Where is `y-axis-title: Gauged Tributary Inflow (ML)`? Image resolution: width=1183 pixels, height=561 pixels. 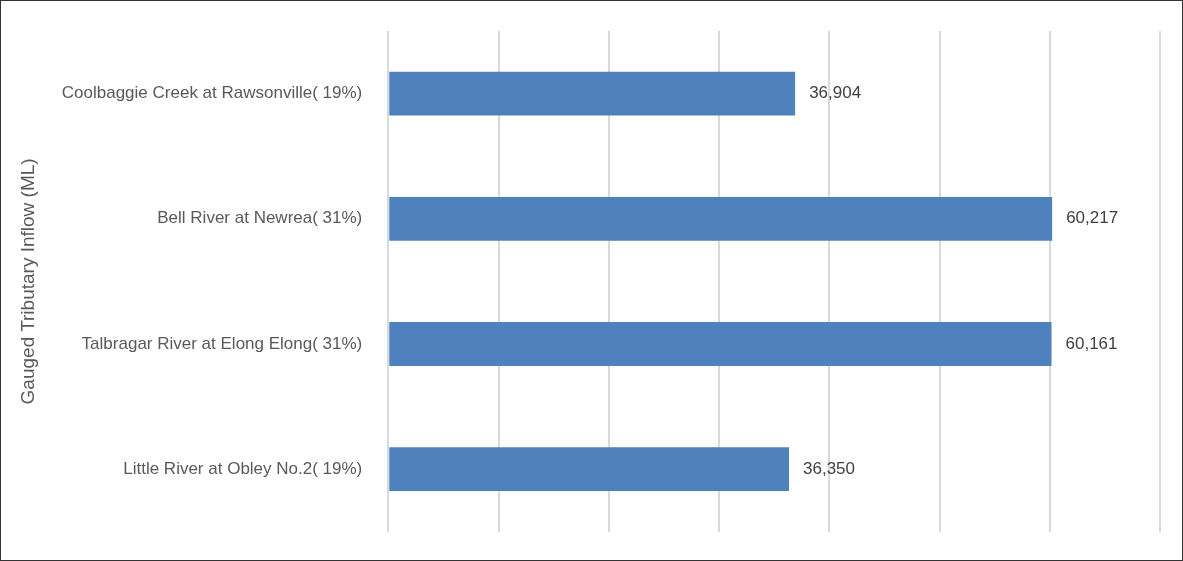
y-axis-title: Gauged Tributary Inflow (ML) is located at coordinates (27, 281).